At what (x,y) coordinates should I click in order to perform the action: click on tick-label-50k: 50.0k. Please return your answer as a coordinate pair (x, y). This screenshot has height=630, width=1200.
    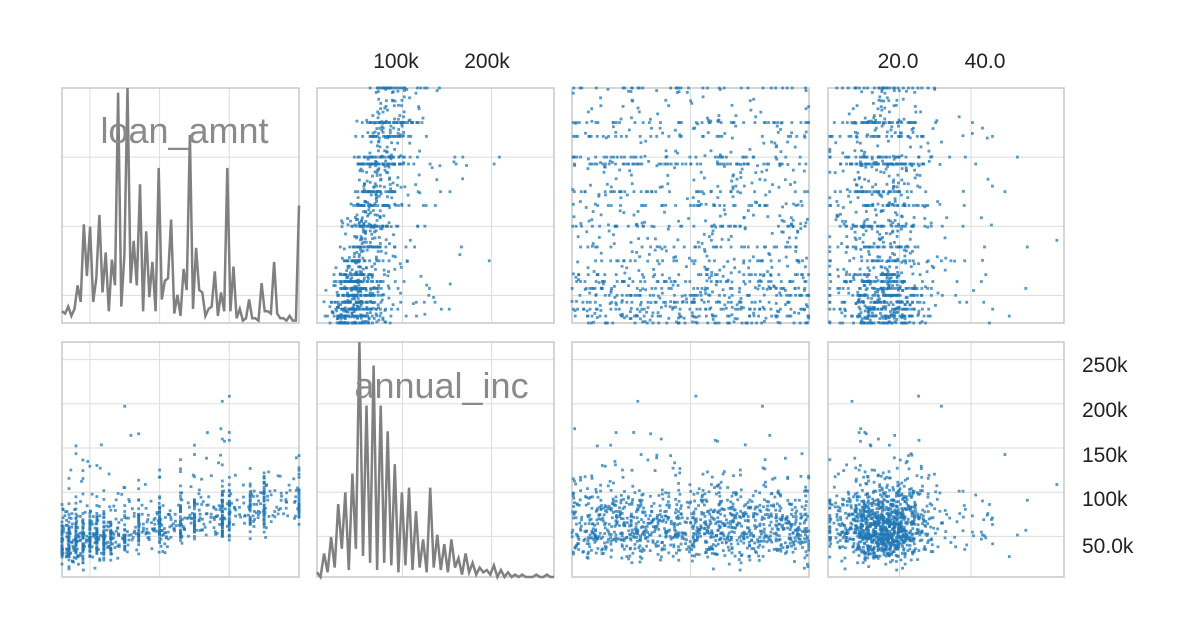
    Looking at the image, I should click on (1108, 546).